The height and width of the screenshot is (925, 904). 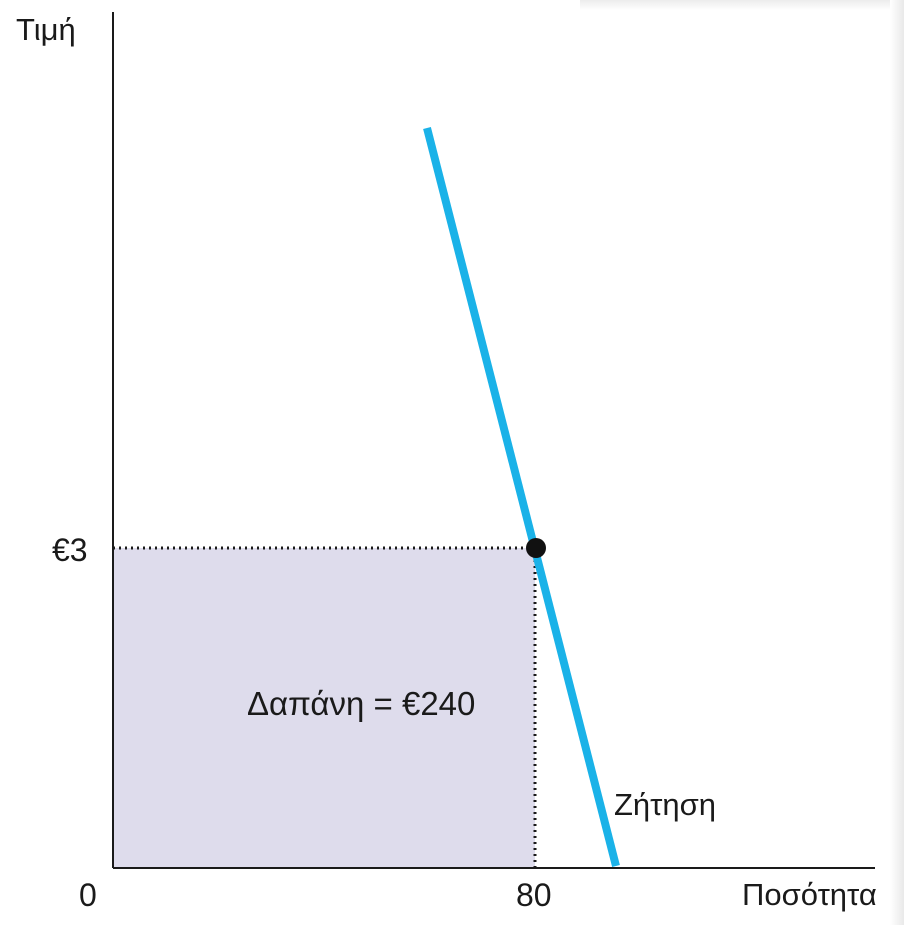 I want to click on quantity-tick-label: 80, so click(x=534, y=895).